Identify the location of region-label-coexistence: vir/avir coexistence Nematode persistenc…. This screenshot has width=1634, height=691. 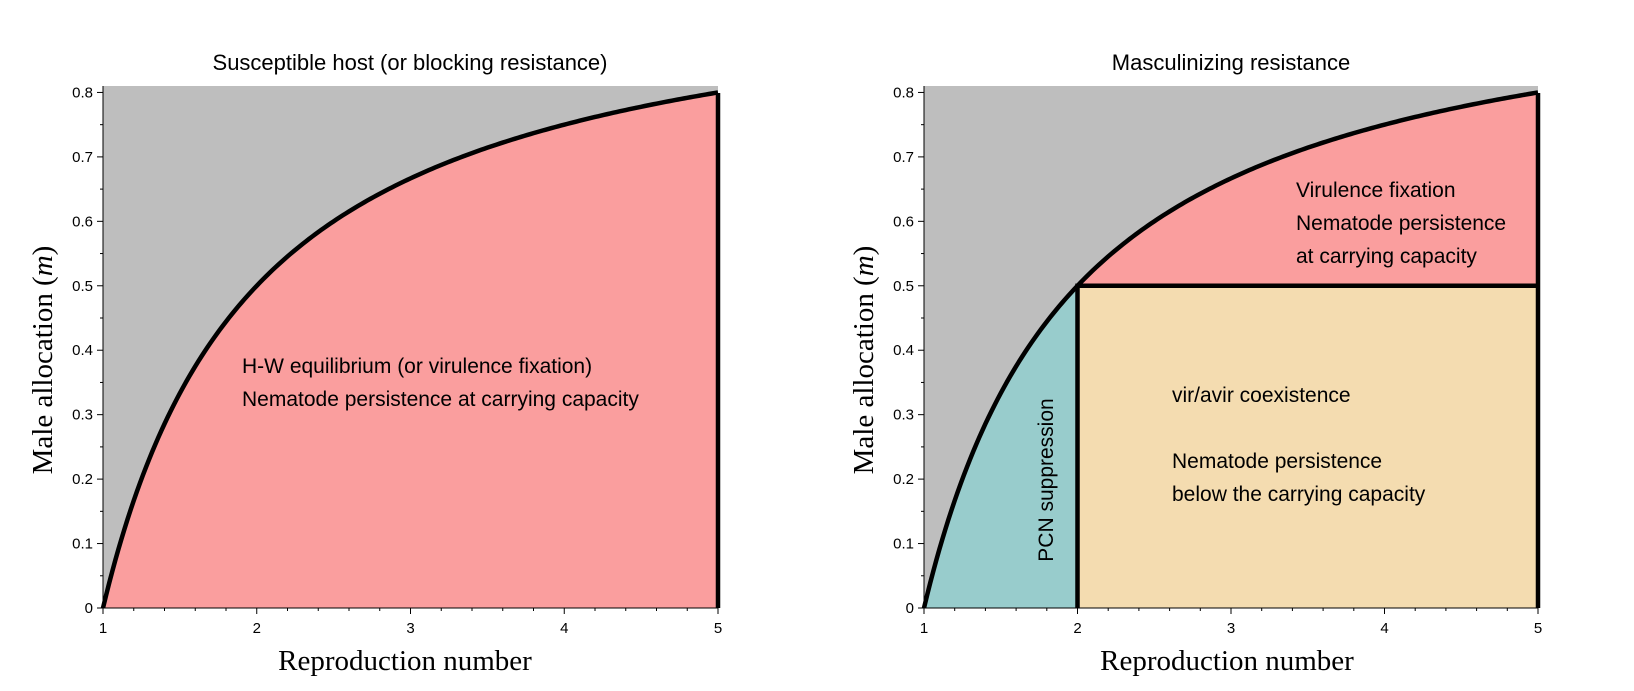
(1299, 445).